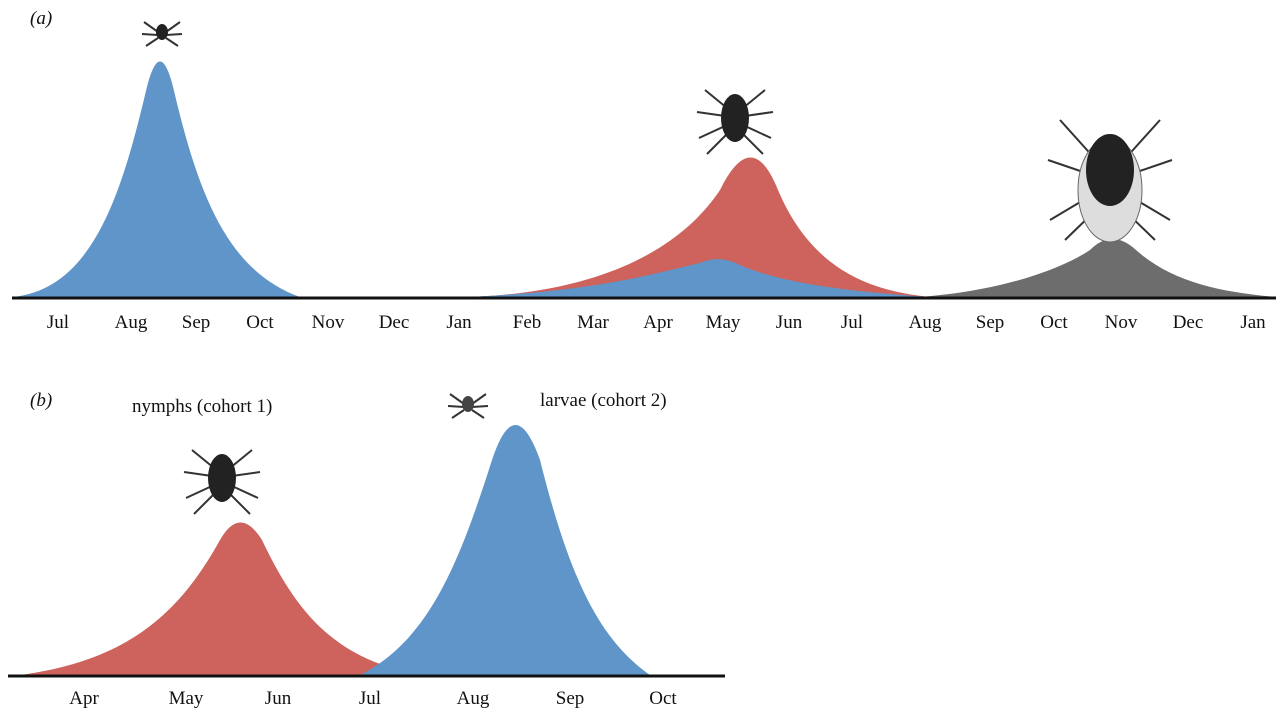  Describe the element at coordinates (468, 406) in the screenshot. I see `larva-icon-b` at that location.